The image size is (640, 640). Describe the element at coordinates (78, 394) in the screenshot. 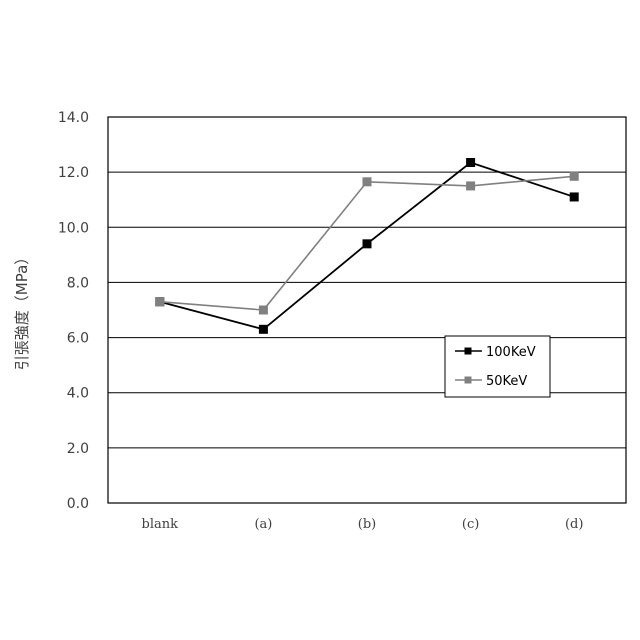

I see `y-tick-label: 4.0` at that location.